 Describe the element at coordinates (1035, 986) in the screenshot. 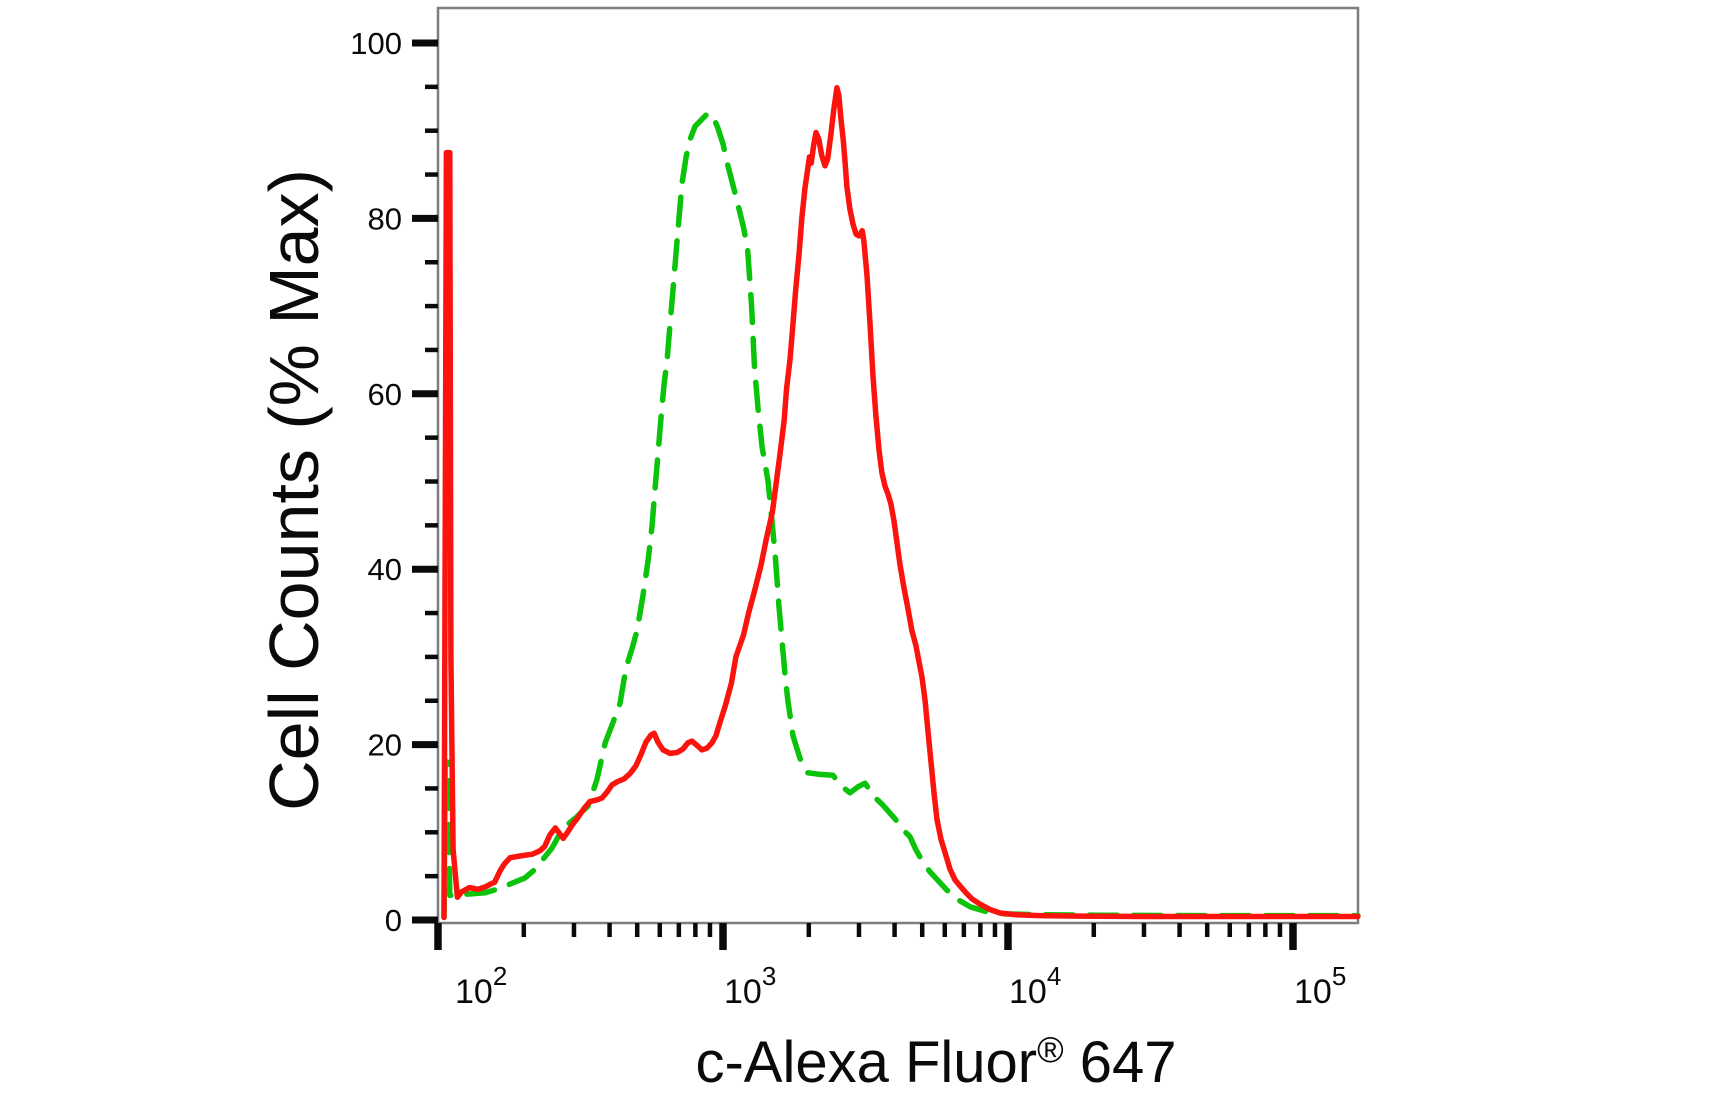

I see `x-tick-label: 10⁴` at that location.